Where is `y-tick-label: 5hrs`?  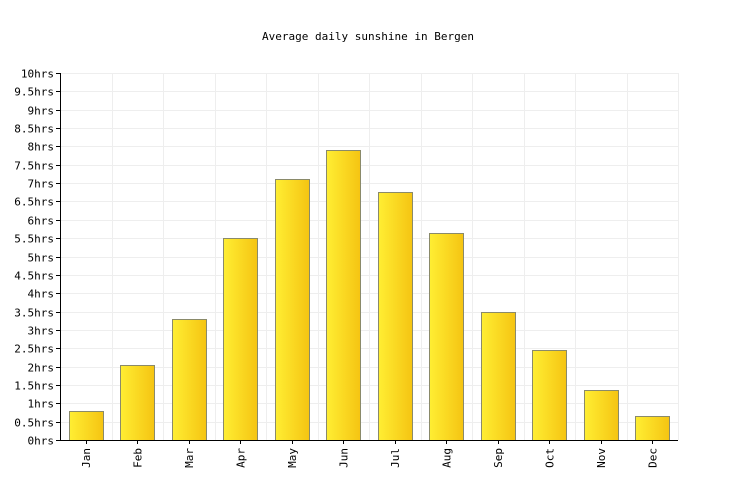 y-tick-label: 5hrs is located at coordinates (41, 258).